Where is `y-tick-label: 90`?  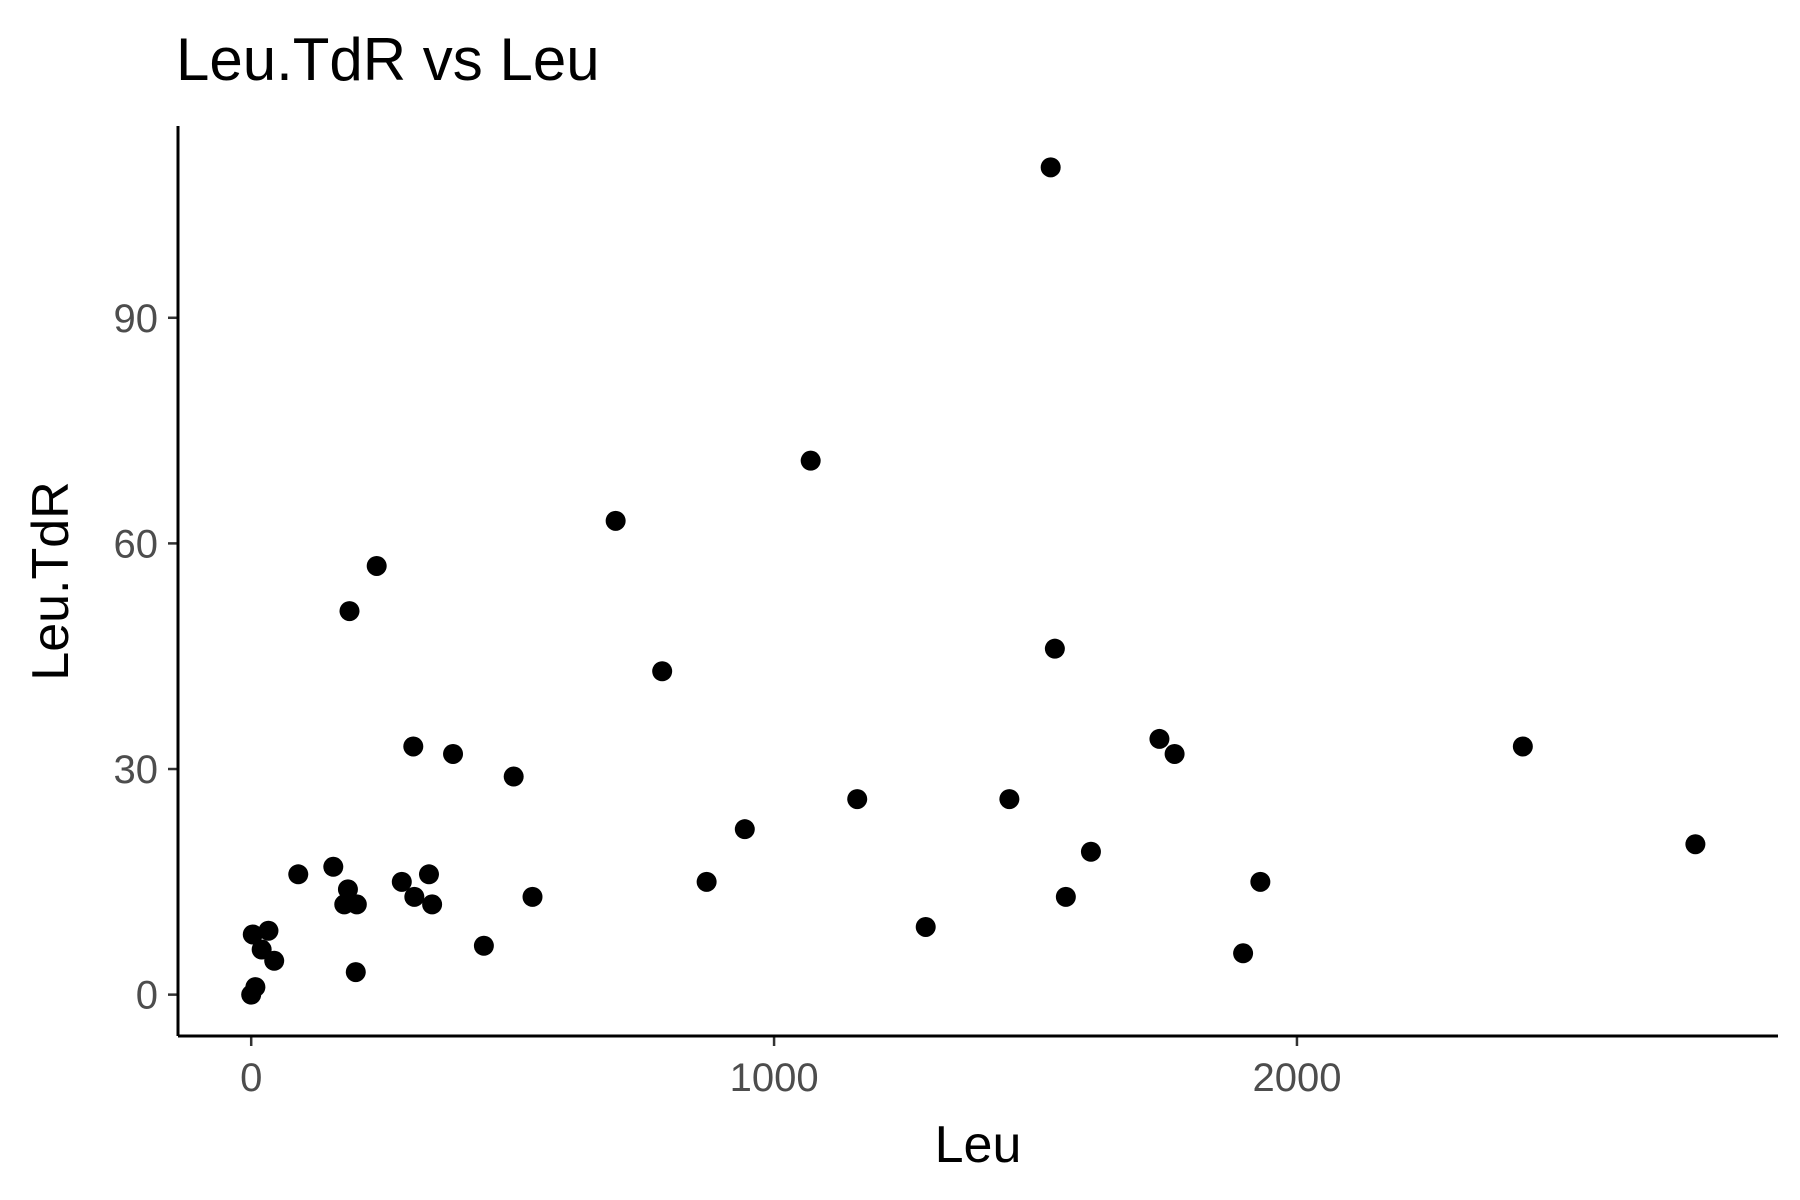 y-tick-label: 90 is located at coordinates (136, 319).